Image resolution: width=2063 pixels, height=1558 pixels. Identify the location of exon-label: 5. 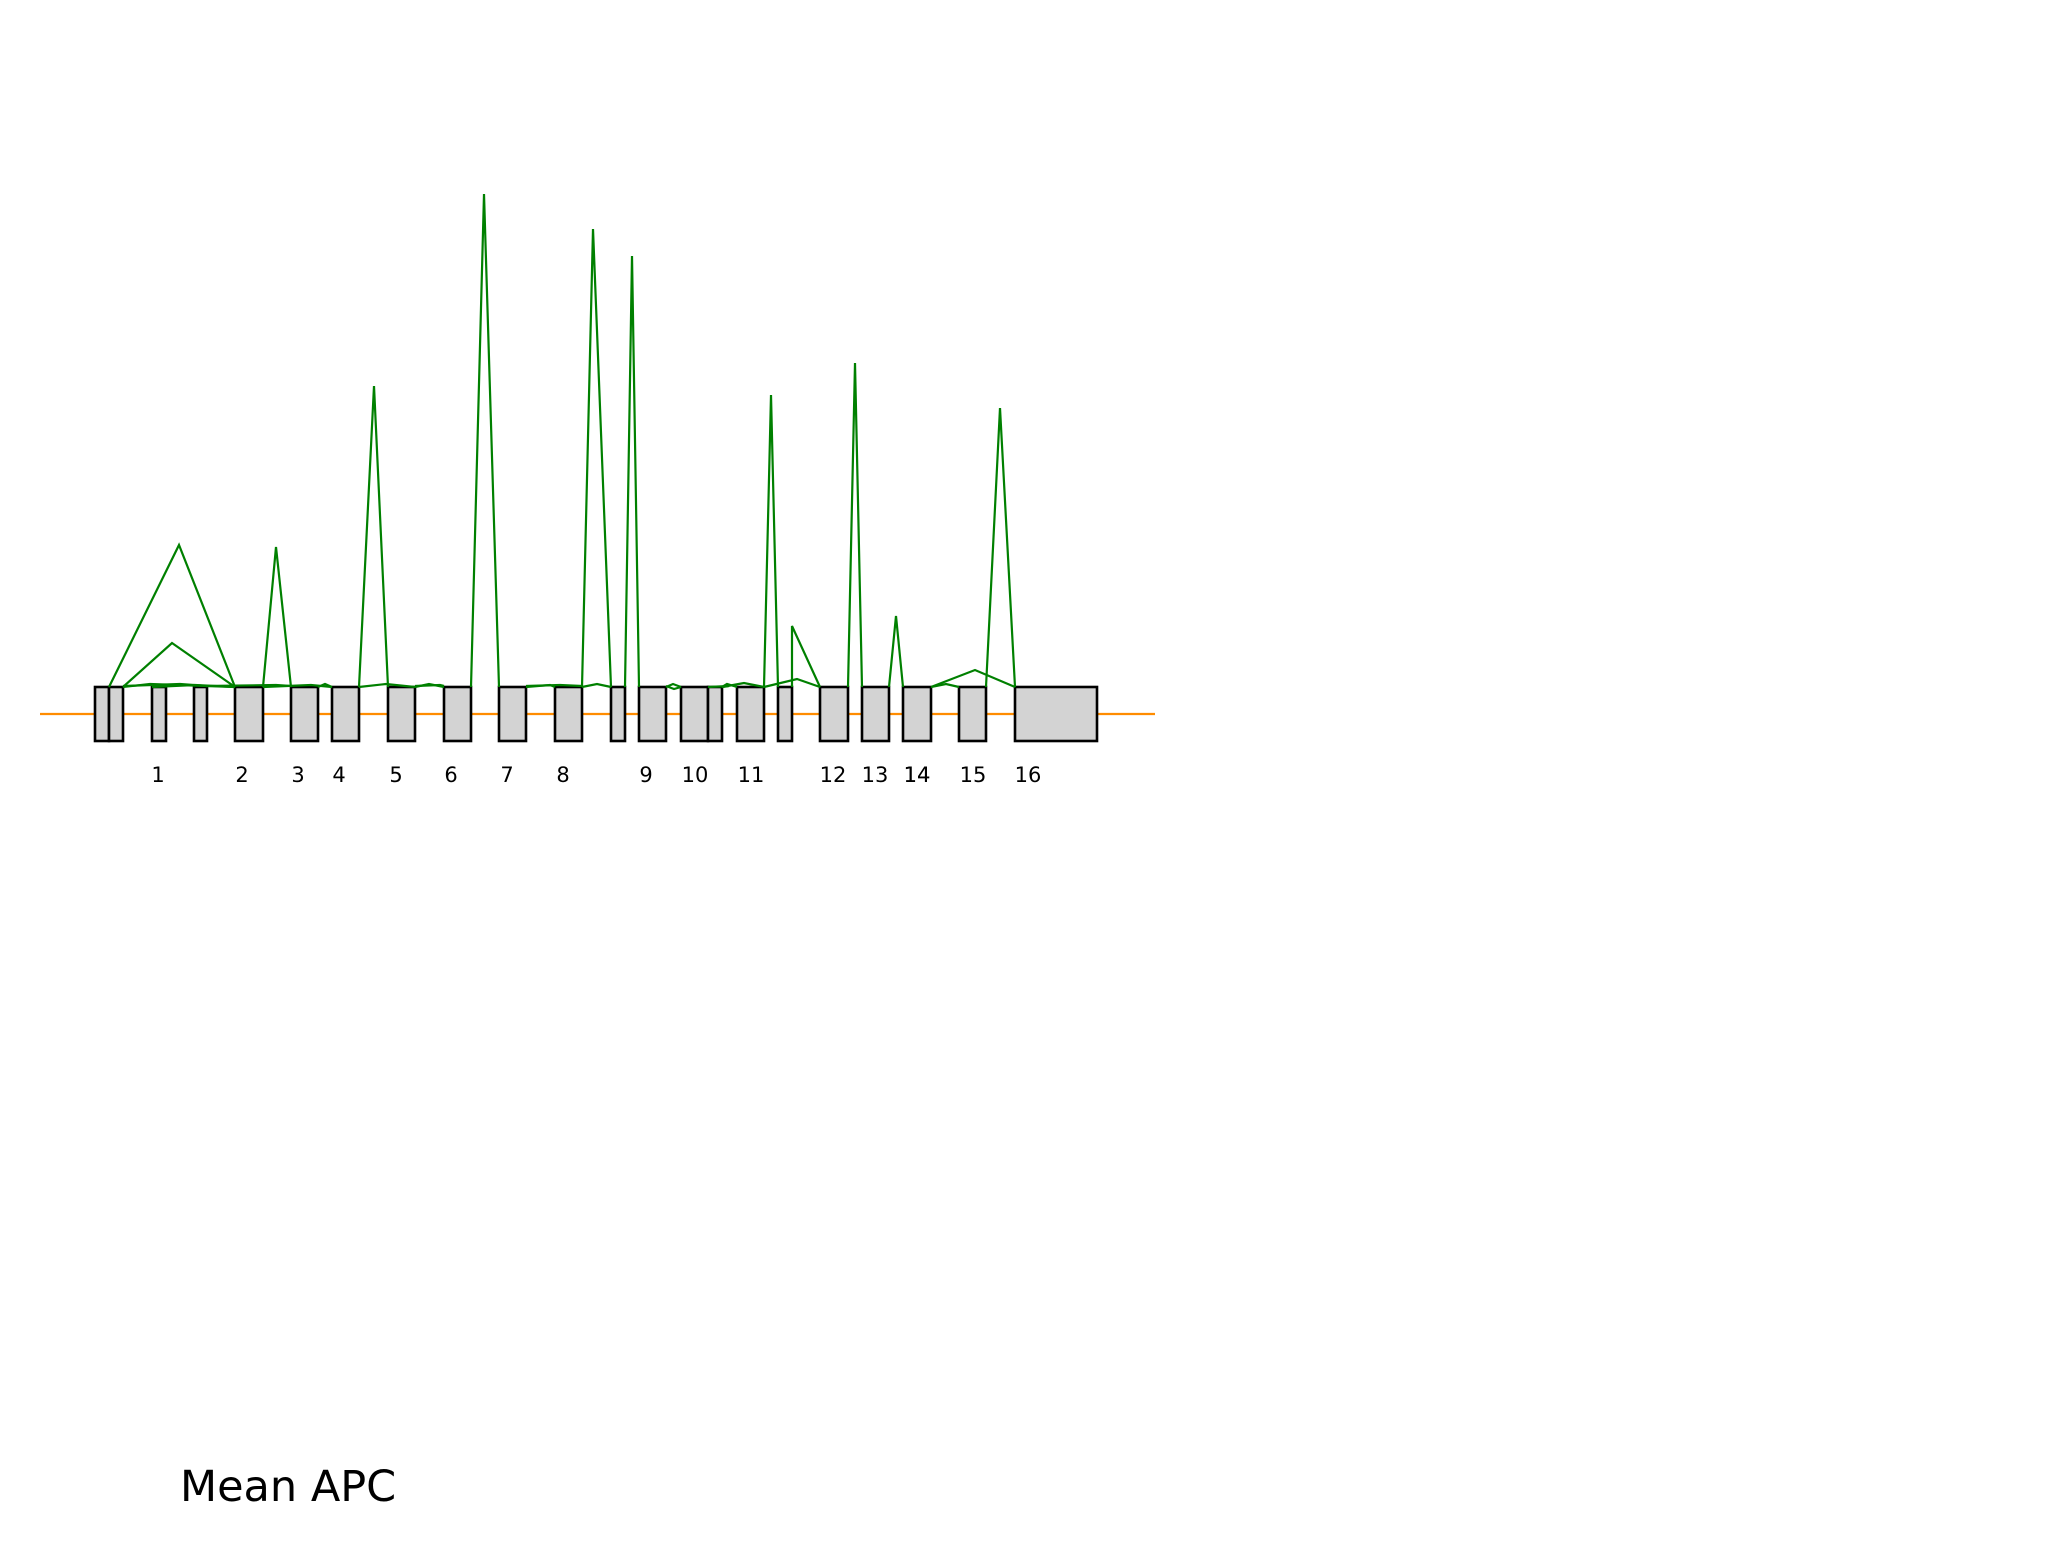
(395, 775).